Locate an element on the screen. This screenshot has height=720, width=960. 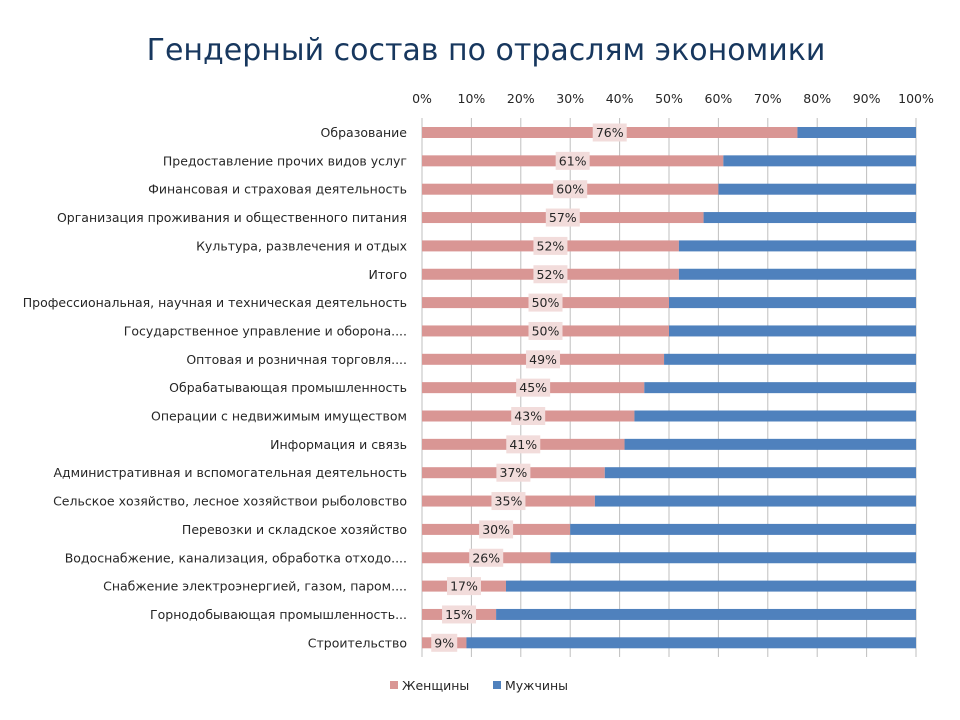
x-tick-label: 60% is located at coordinates (719, 98).